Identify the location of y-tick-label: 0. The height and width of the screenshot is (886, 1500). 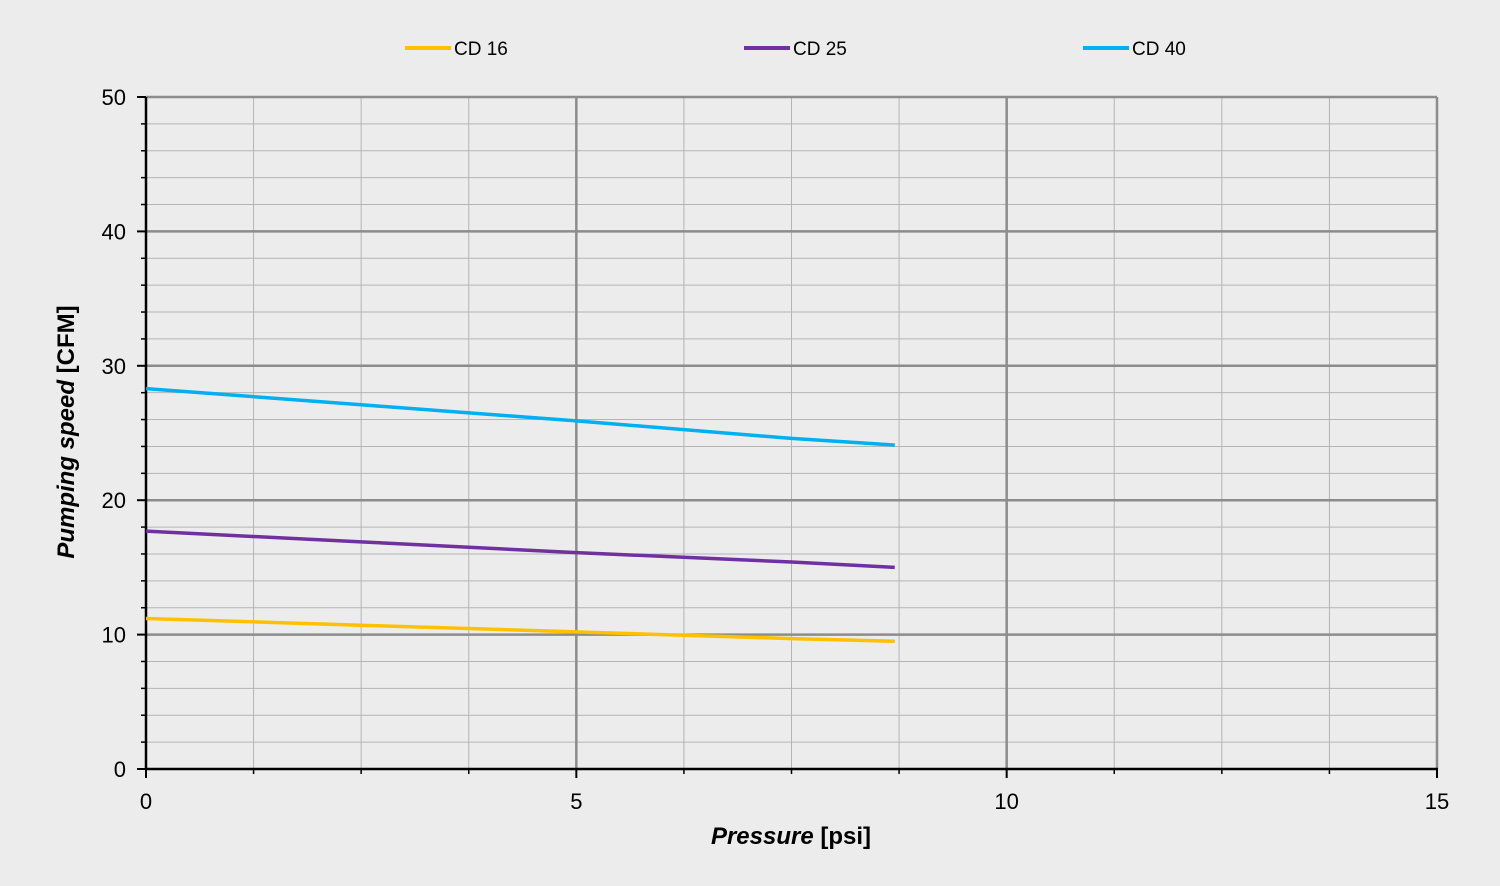
(120, 769).